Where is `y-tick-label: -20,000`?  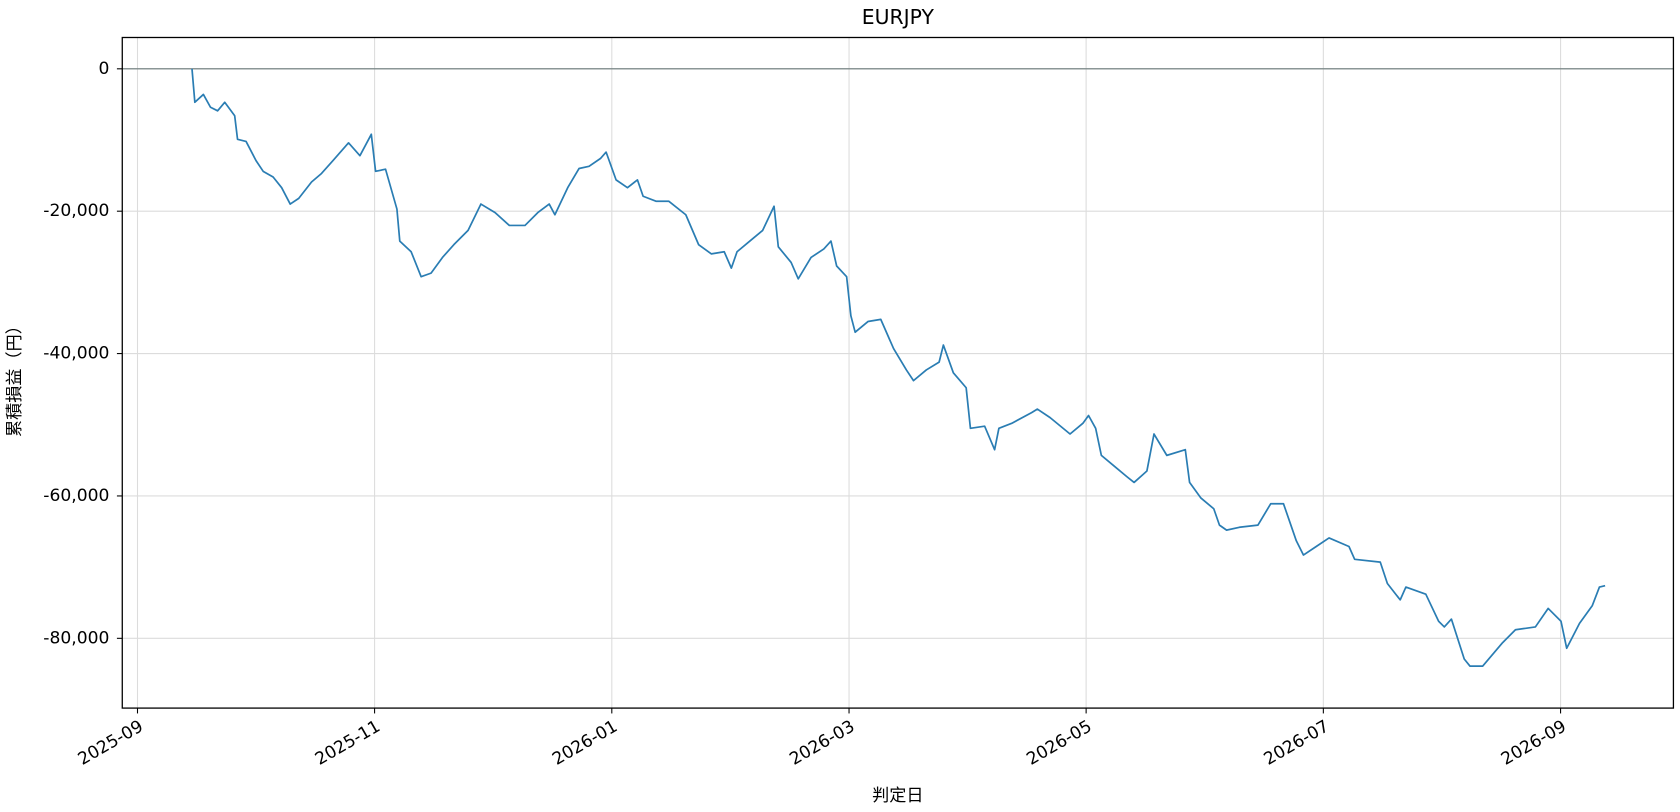
y-tick-label: -20,000 is located at coordinates (76, 211).